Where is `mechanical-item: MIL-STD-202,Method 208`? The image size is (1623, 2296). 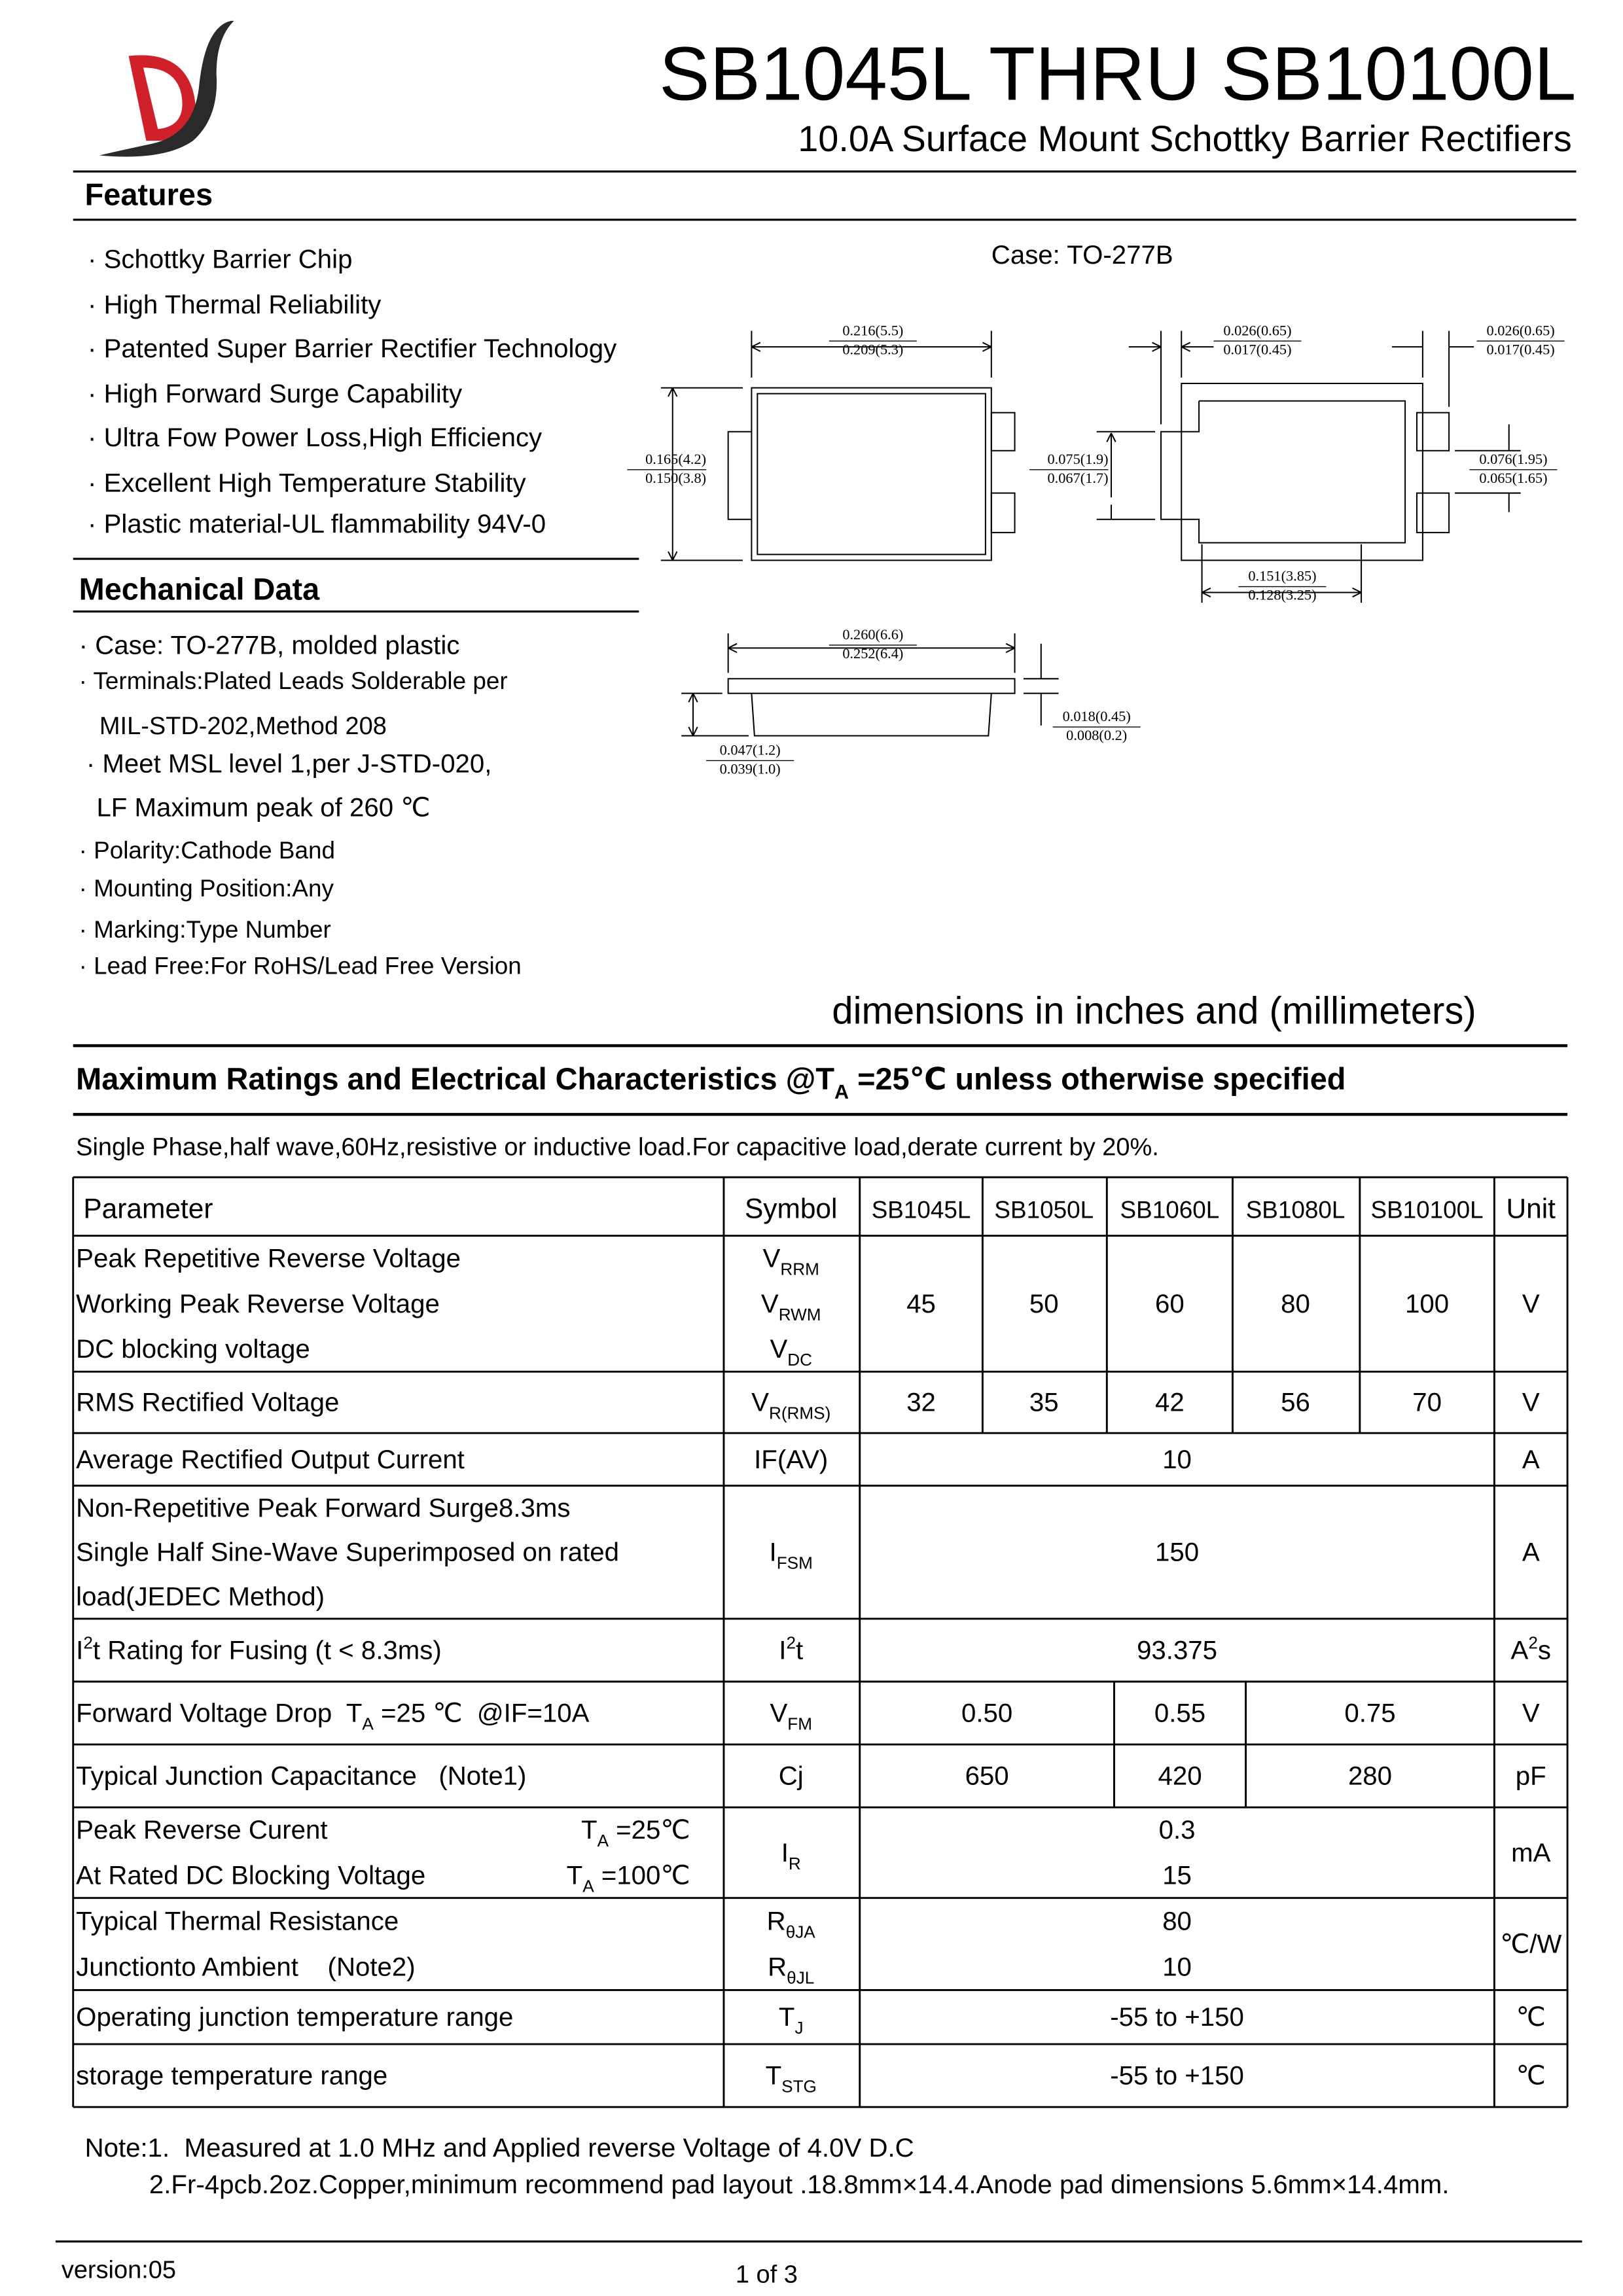 mechanical-item: MIL-STD-202,Method 208 is located at coordinates (243, 726).